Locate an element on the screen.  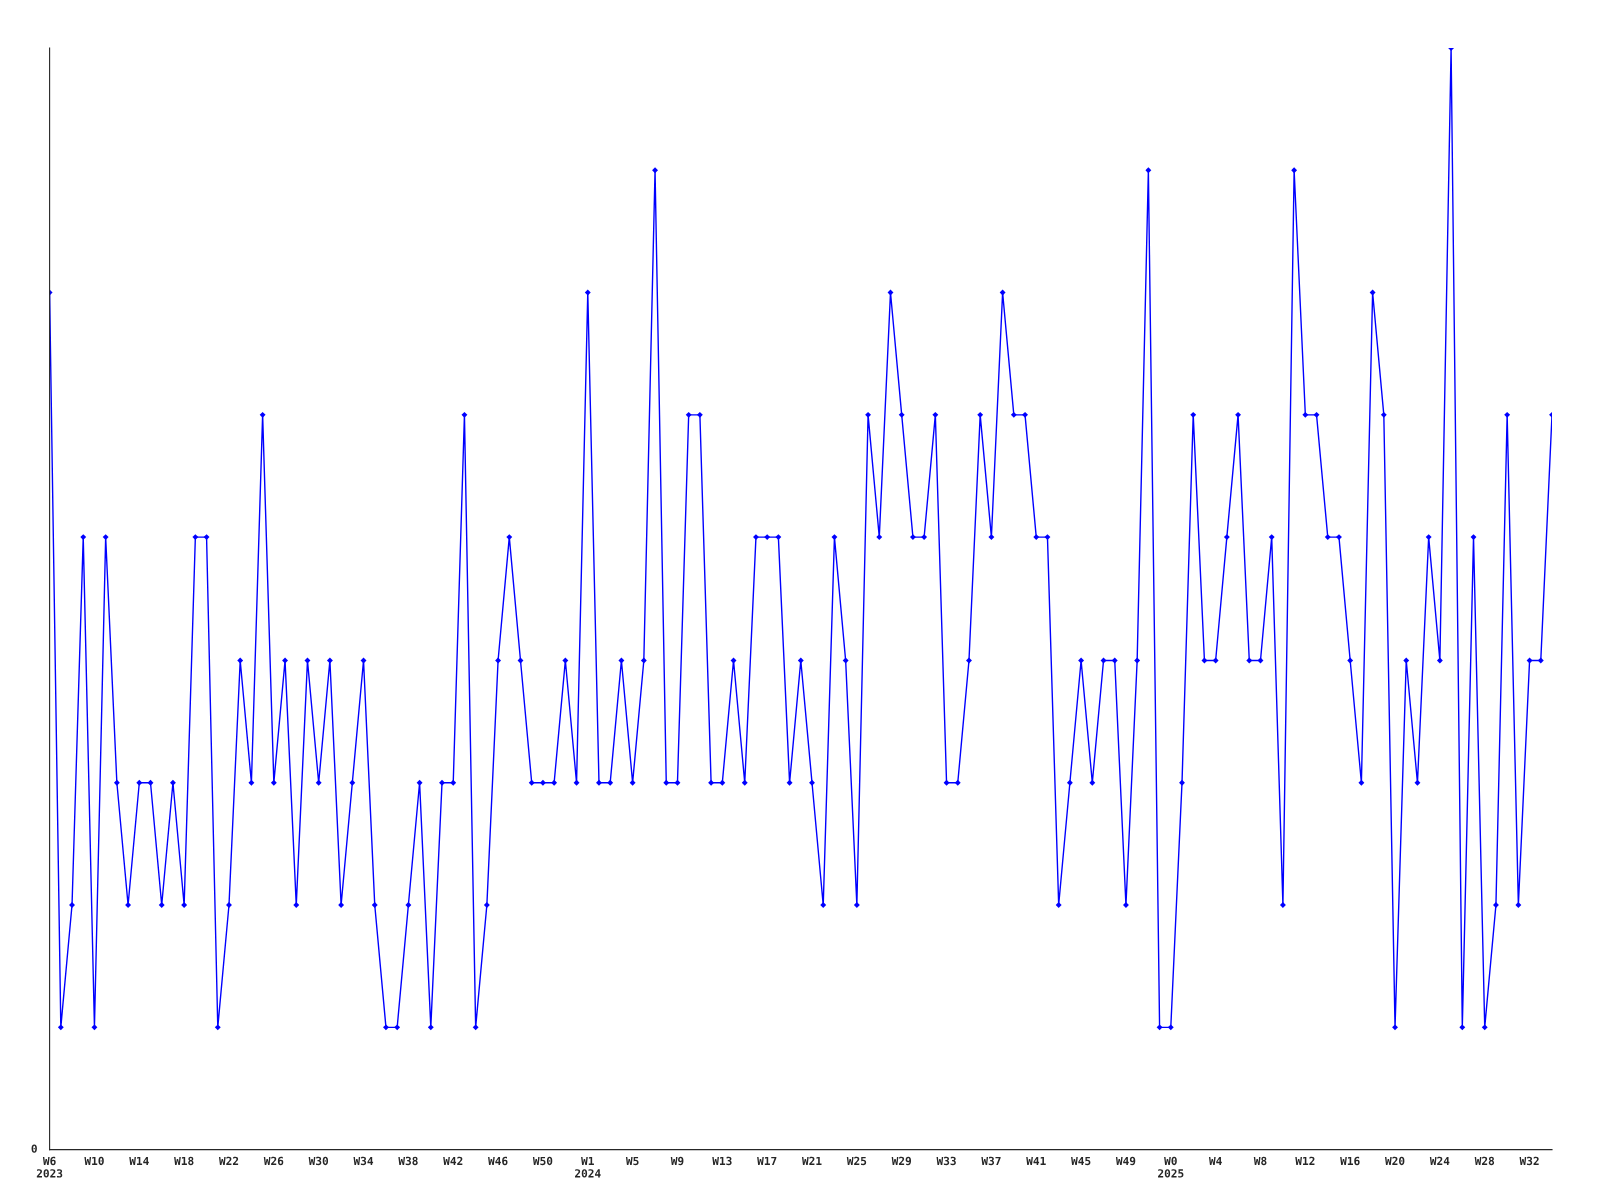
x-tick-label: W28 is located at coordinates (1484, 1161).